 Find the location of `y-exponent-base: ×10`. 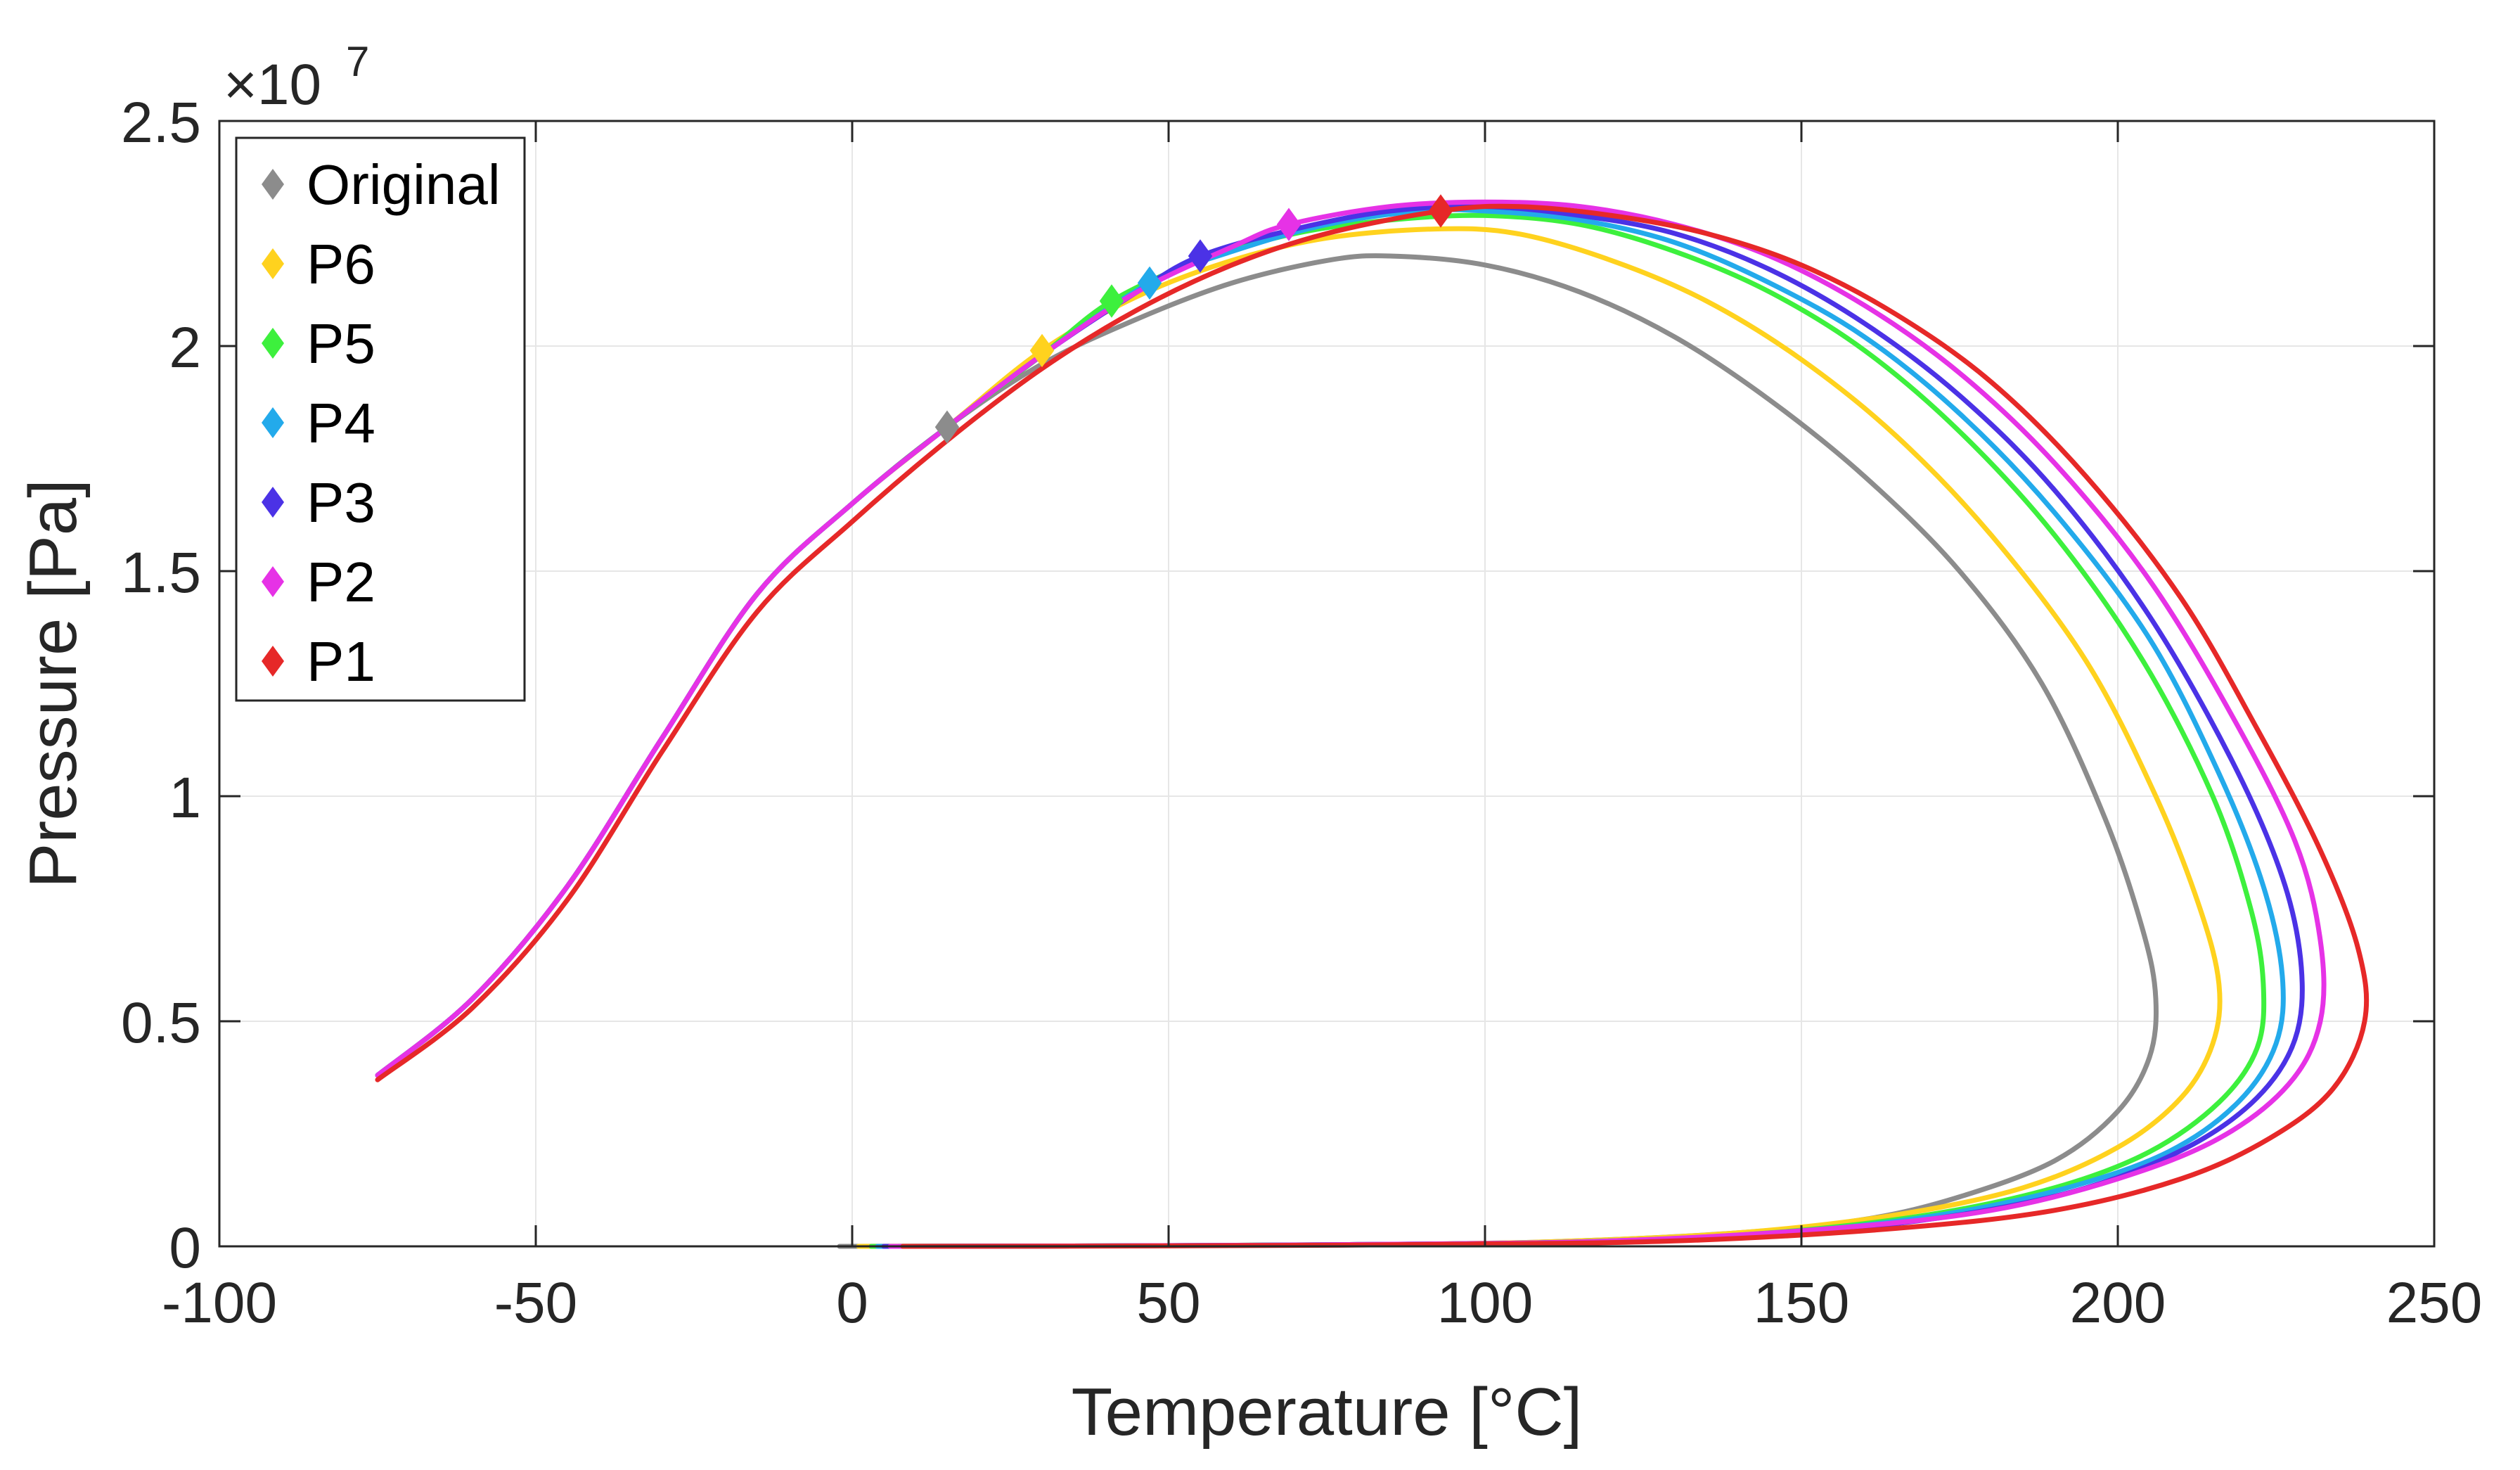

y-exponent-base: ×10 is located at coordinates (272, 85).